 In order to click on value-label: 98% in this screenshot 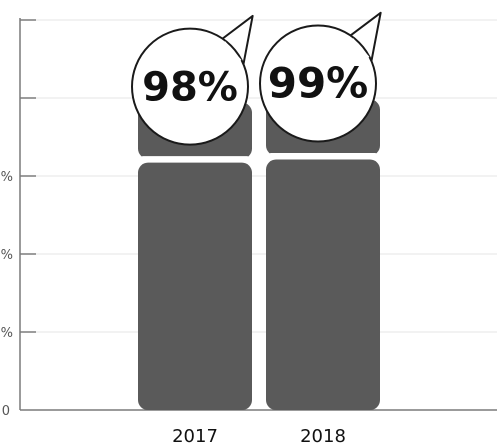, I will do `click(190, 88)`.